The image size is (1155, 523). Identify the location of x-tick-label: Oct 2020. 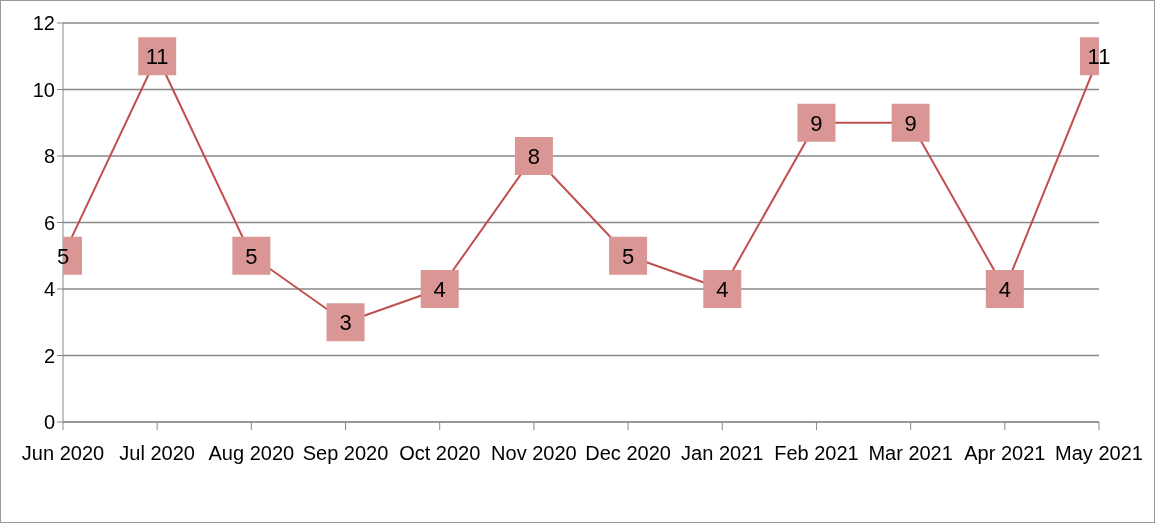
(440, 453).